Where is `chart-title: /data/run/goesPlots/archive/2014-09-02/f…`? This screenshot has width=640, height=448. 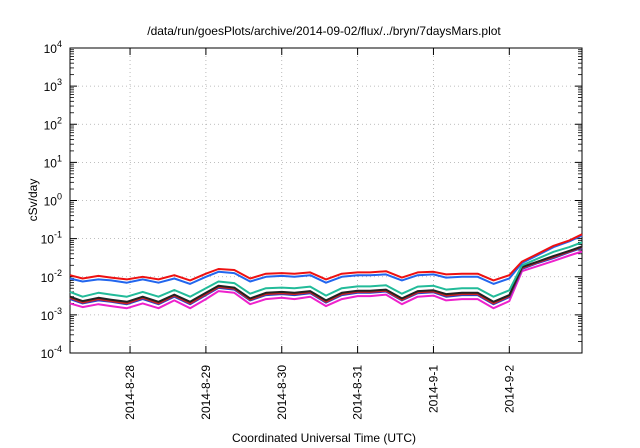 chart-title: /data/run/goesPlots/archive/2014-09-02/f… is located at coordinates (324, 31).